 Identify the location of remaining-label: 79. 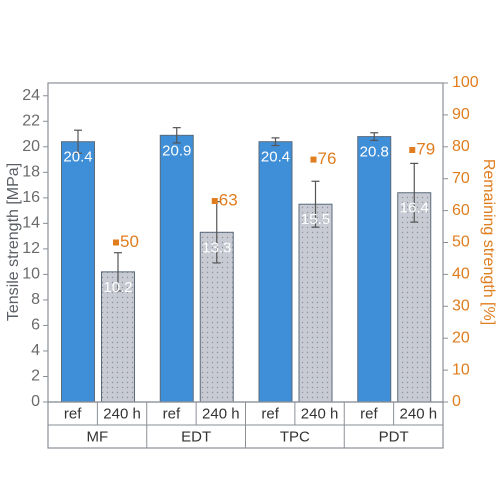
(425, 148).